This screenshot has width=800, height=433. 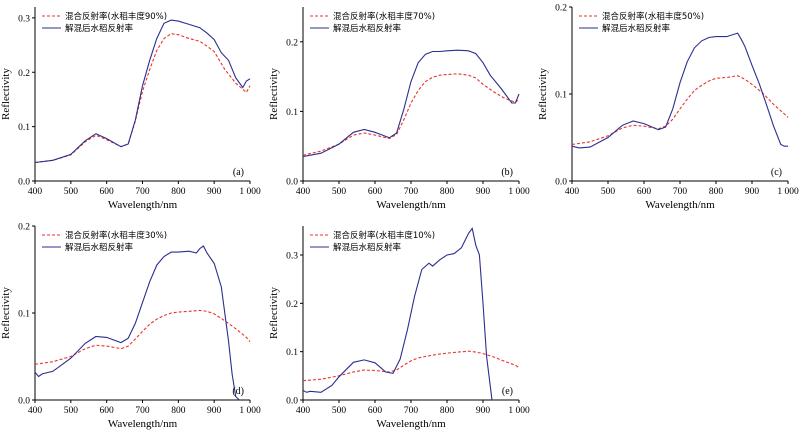 What do you see at coordinates (384, 16) in the screenshot?
I see `legend-label: 混合反射率(水稻丰度70%)` at bounding box center [384, 16].